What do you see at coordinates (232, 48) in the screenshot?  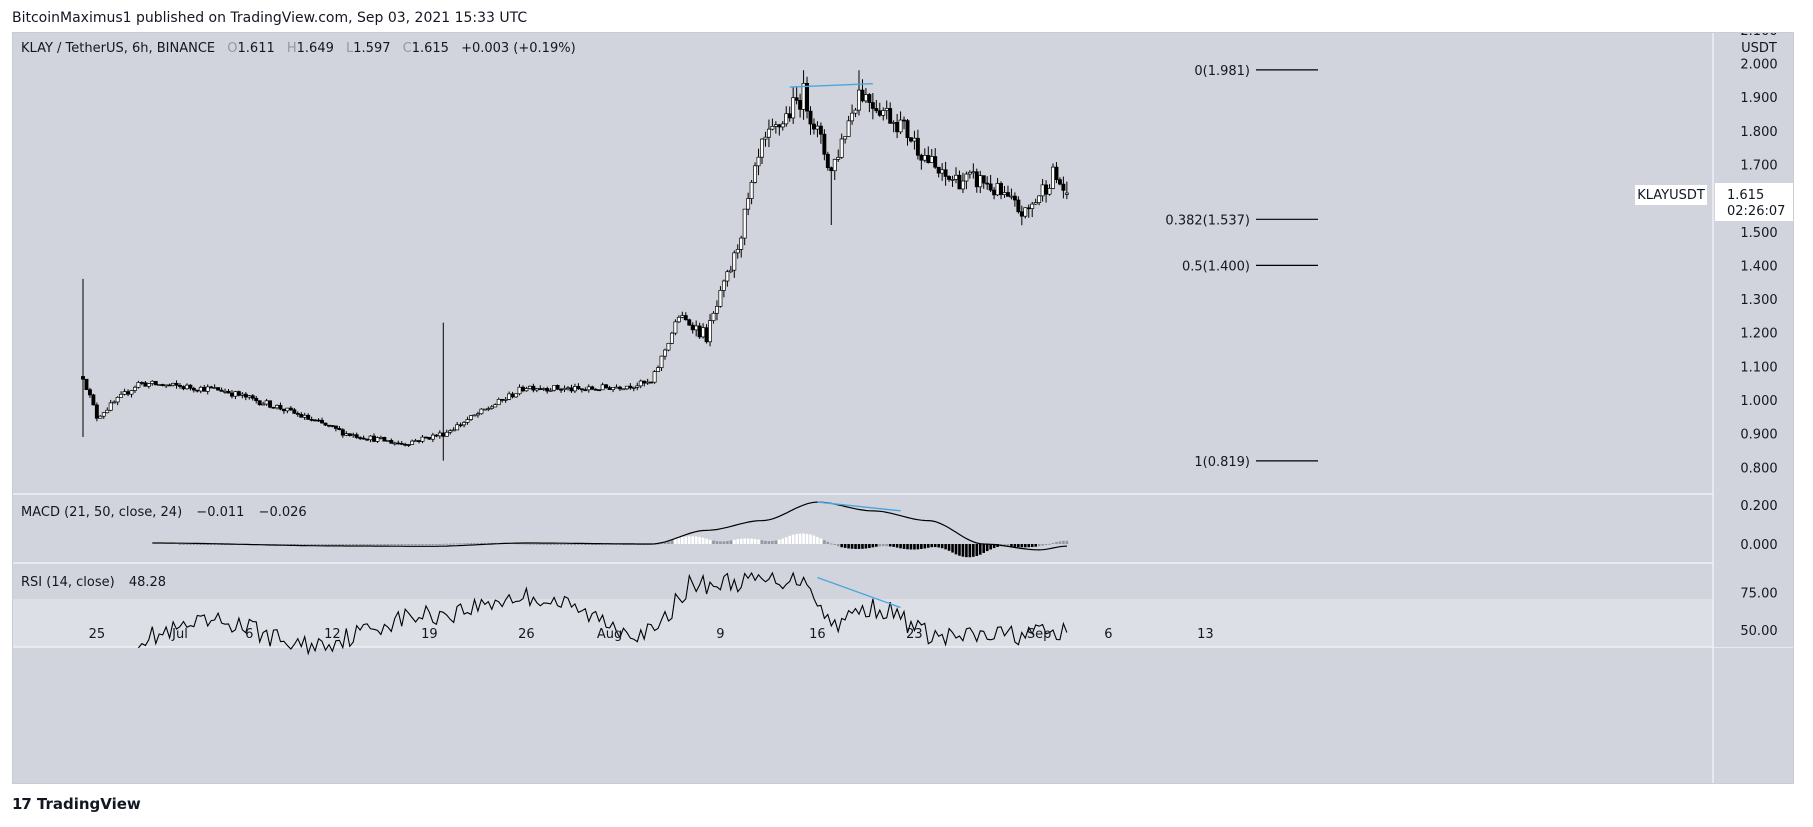 I see `open-key: O` at bounding box center [232, 48].